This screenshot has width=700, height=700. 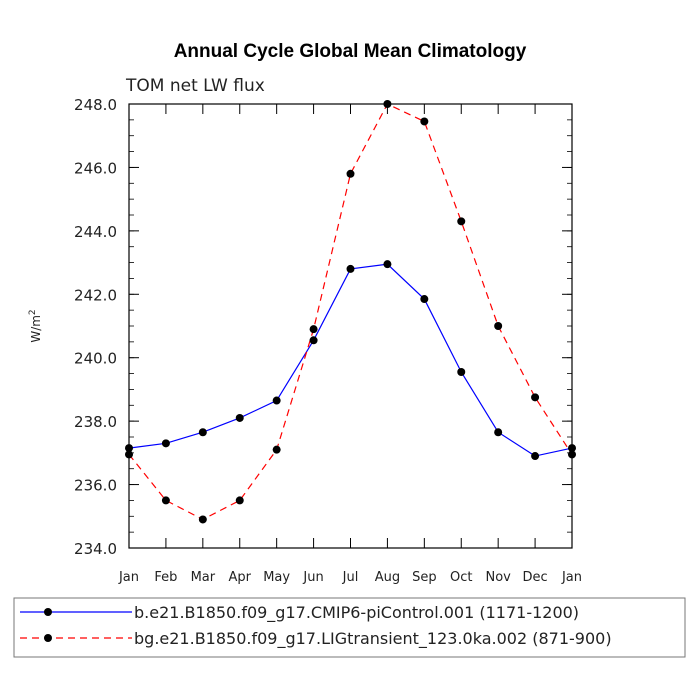 I want to click on legend-box, so click(x=349, y=627).